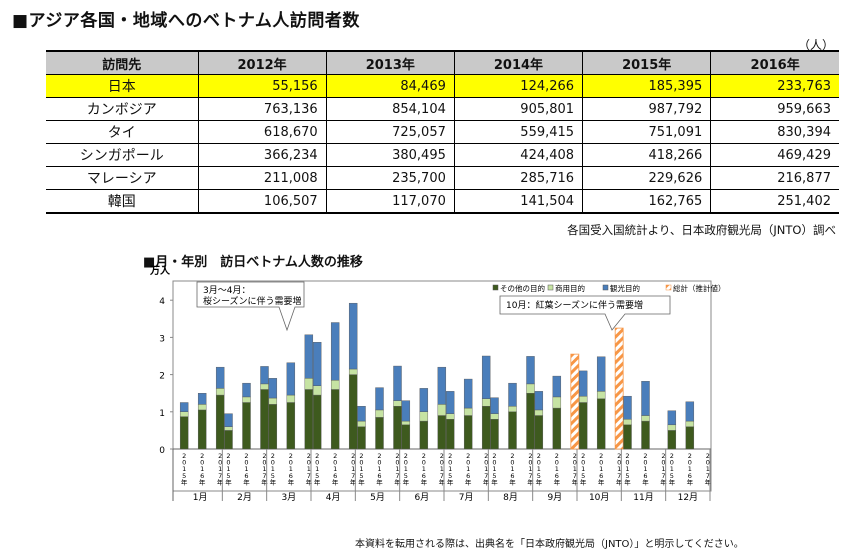  What do you see at coordinates (244, 497) in the screenshot?
I see `month-label: 2月` at bounding box center [244, 497].